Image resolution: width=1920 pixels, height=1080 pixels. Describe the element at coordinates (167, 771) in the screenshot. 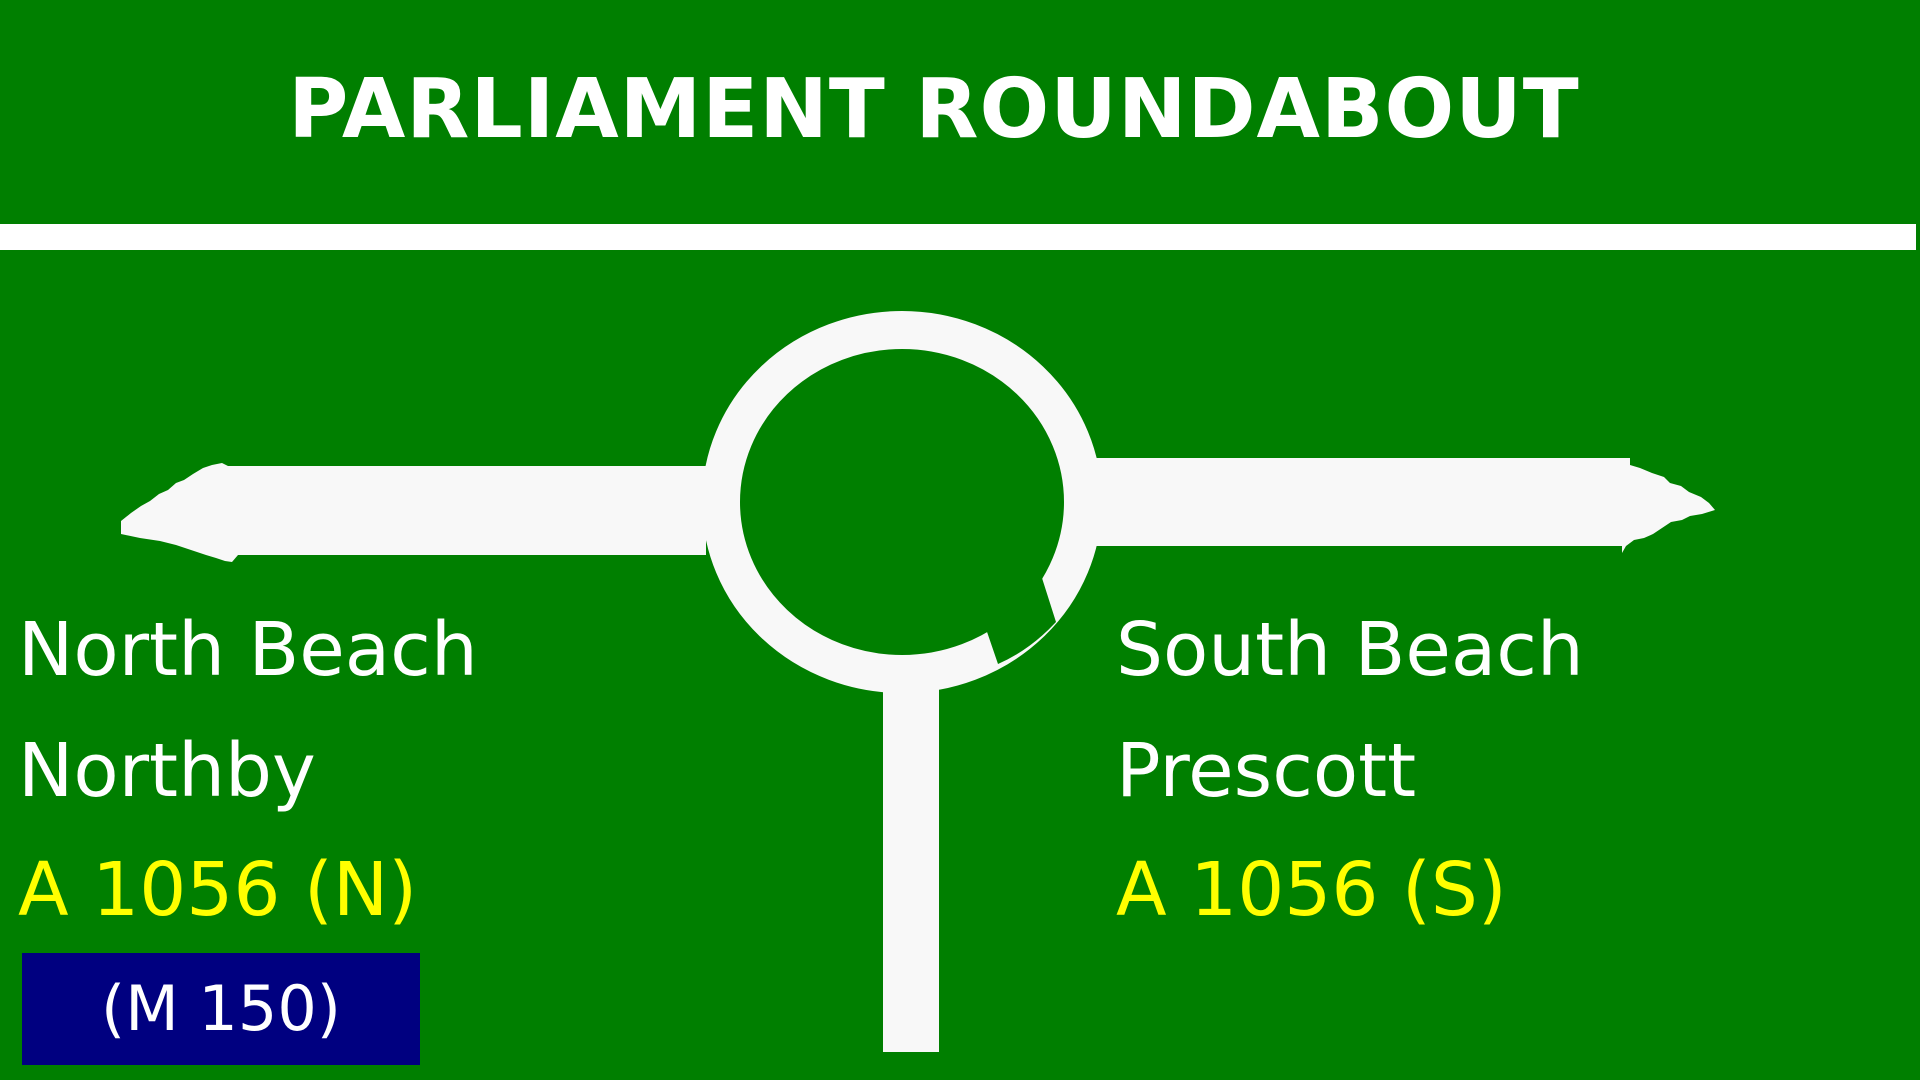

I see `left-destination-2: Northby` at that location.